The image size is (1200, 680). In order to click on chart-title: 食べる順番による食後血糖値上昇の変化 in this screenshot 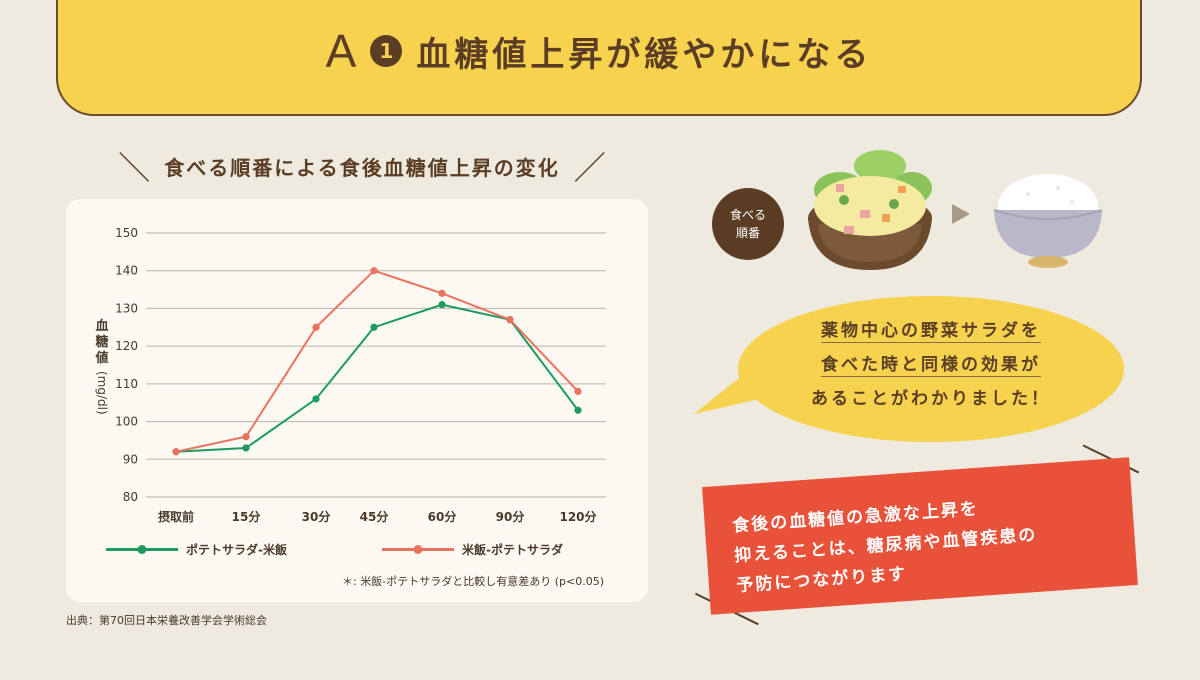, I will do `click(362, 167)`.